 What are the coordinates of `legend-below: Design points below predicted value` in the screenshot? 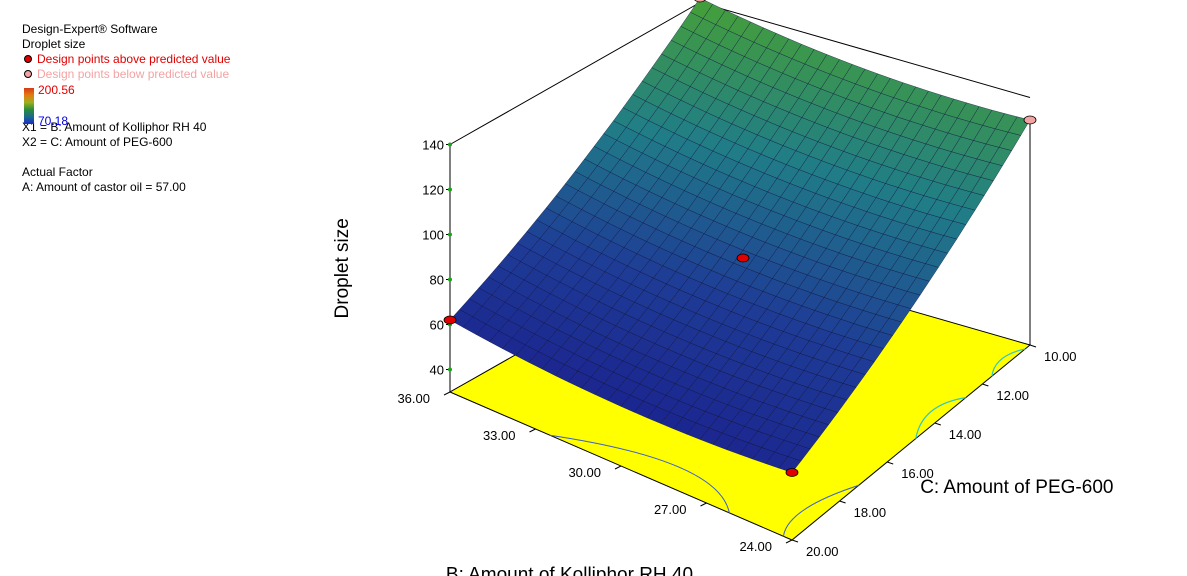 It's located at (126, 74).